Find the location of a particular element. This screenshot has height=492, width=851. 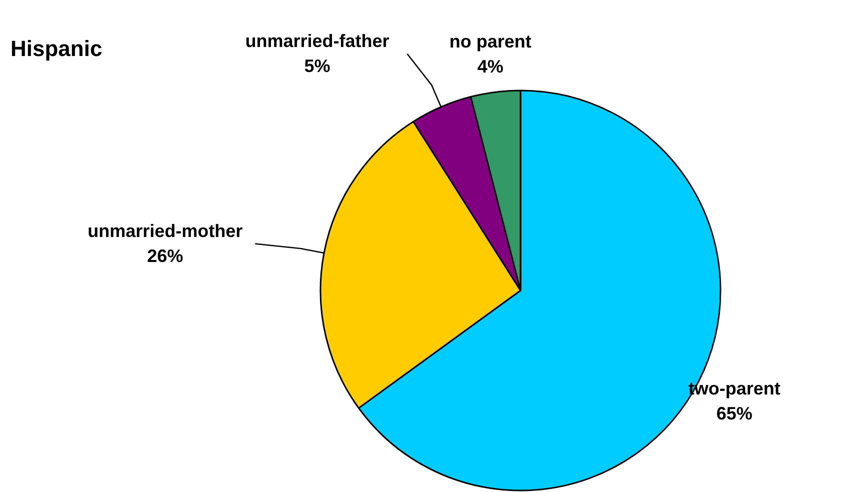

data-label: 5% is located at coordinates (317, 66).